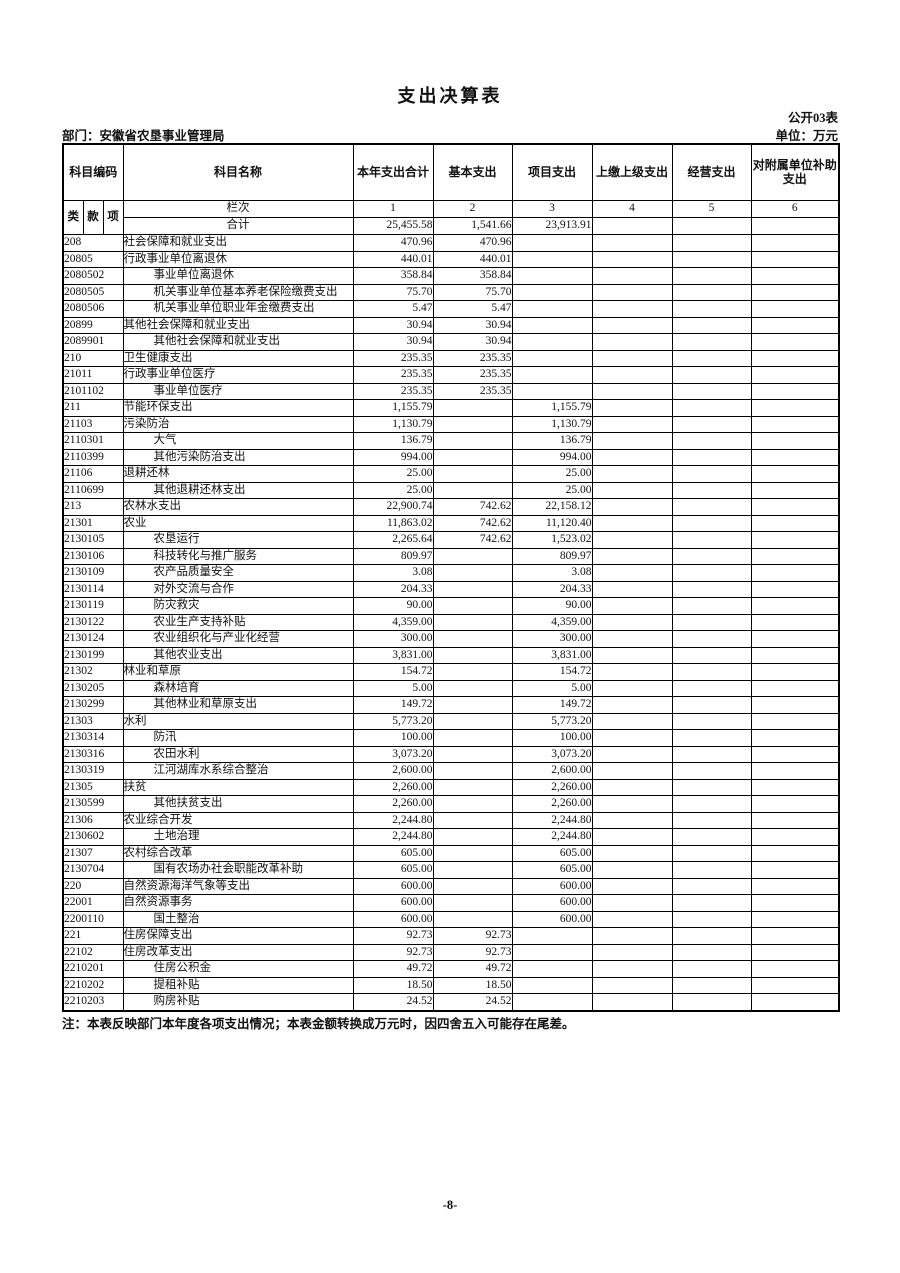 The image size is (900, 1273). Describe the element at coordinates (93, 919) in the screenshot. I see `subject-code-cell: 2200110` at that location.